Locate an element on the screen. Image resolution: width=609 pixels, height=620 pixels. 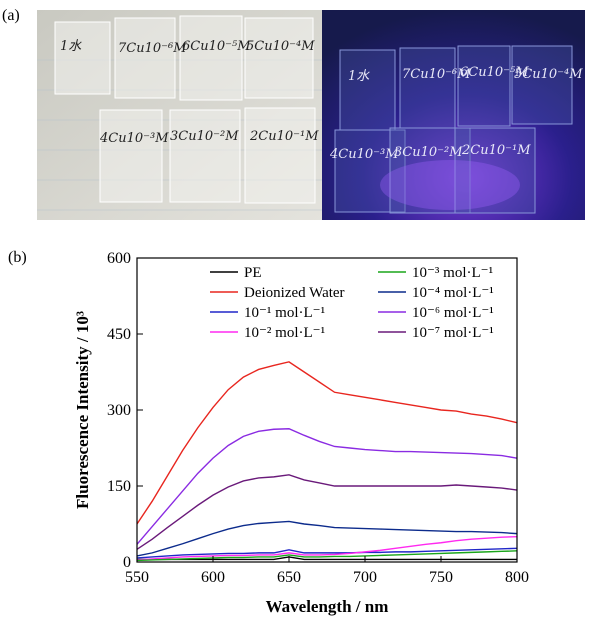
bags-right is located at coordinates (453, 129).